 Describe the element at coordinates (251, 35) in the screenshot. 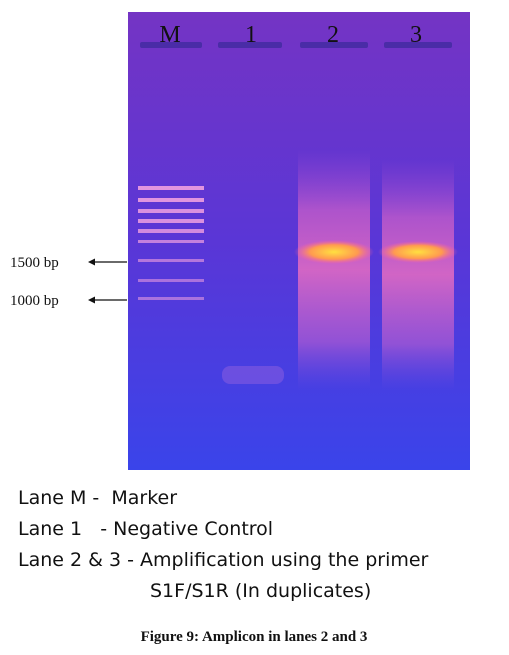

I see `lane-label: 1` at that location.